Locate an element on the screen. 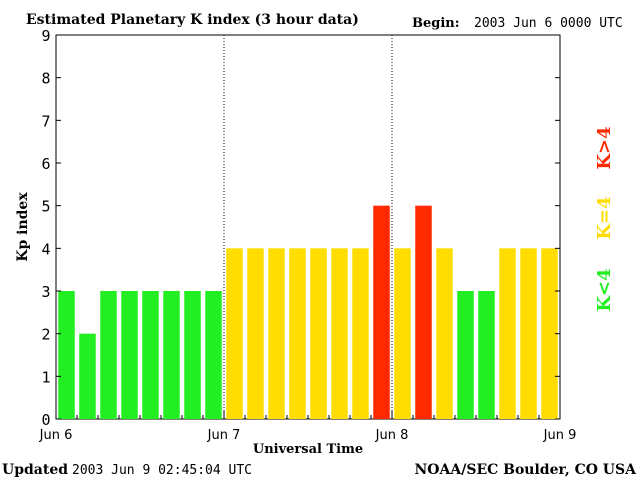 This screenshot has width=640, height=480. y-tick-label: 0 is located at coordinates (45, 420).